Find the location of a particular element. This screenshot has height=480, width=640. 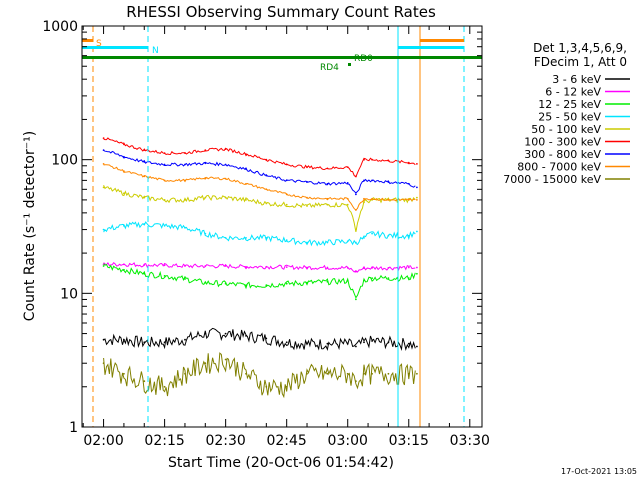

legend-item: 50 - 100 keV is located at coordinates (580, 129).